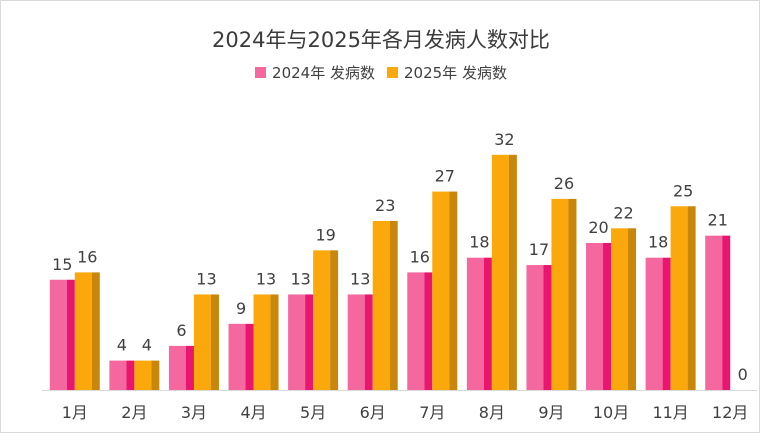  What do you see at coordinates (539, 249) in the screenshot?
I see `data-label-2024-9: 17` at bounding box center [539, 249].